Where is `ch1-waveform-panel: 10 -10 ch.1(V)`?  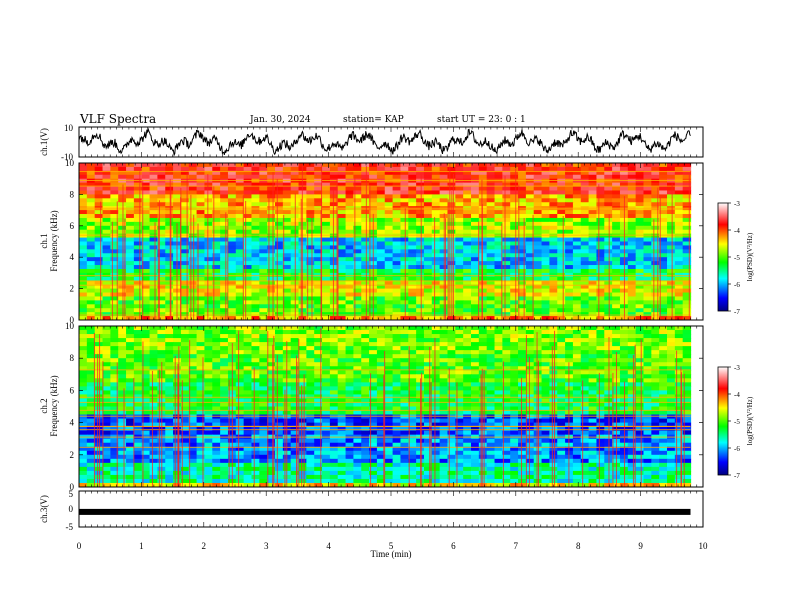 ch1-waveform-panel: 10 -10 ch.1(V) is located at coordinates (371, 142).